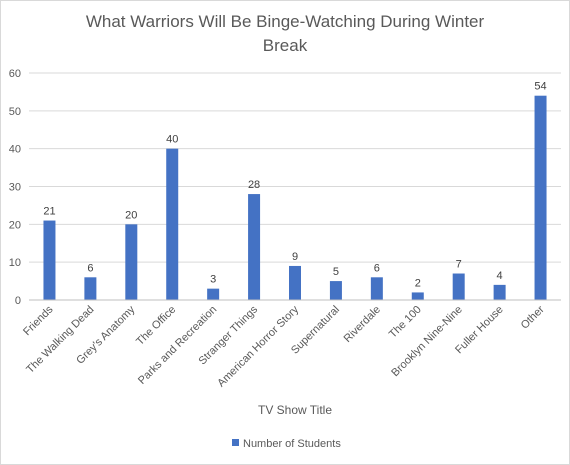 The image size is (570, 465). I want to click on x-tick-label-8: Riverdale, so click(362, 324).